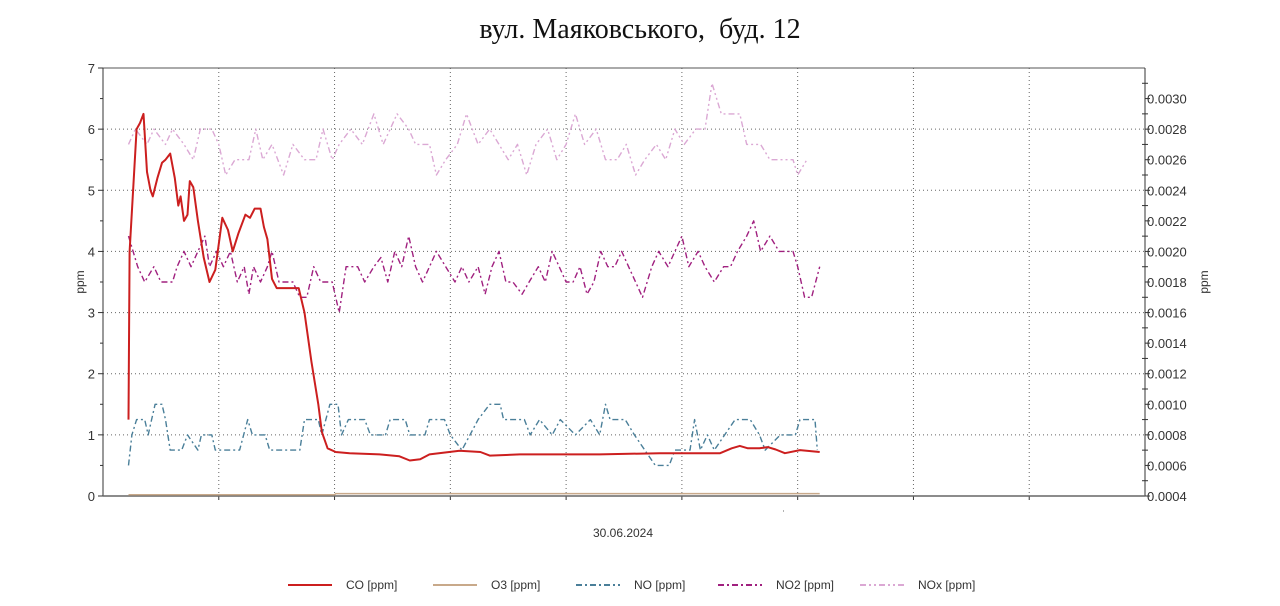 The height and width of the screenshot is (606, 1280). What do you see at coordinates (342, 585) in the screenshot?
I see `legend-item: CO [ppm]` at bounding box center [342, 585].